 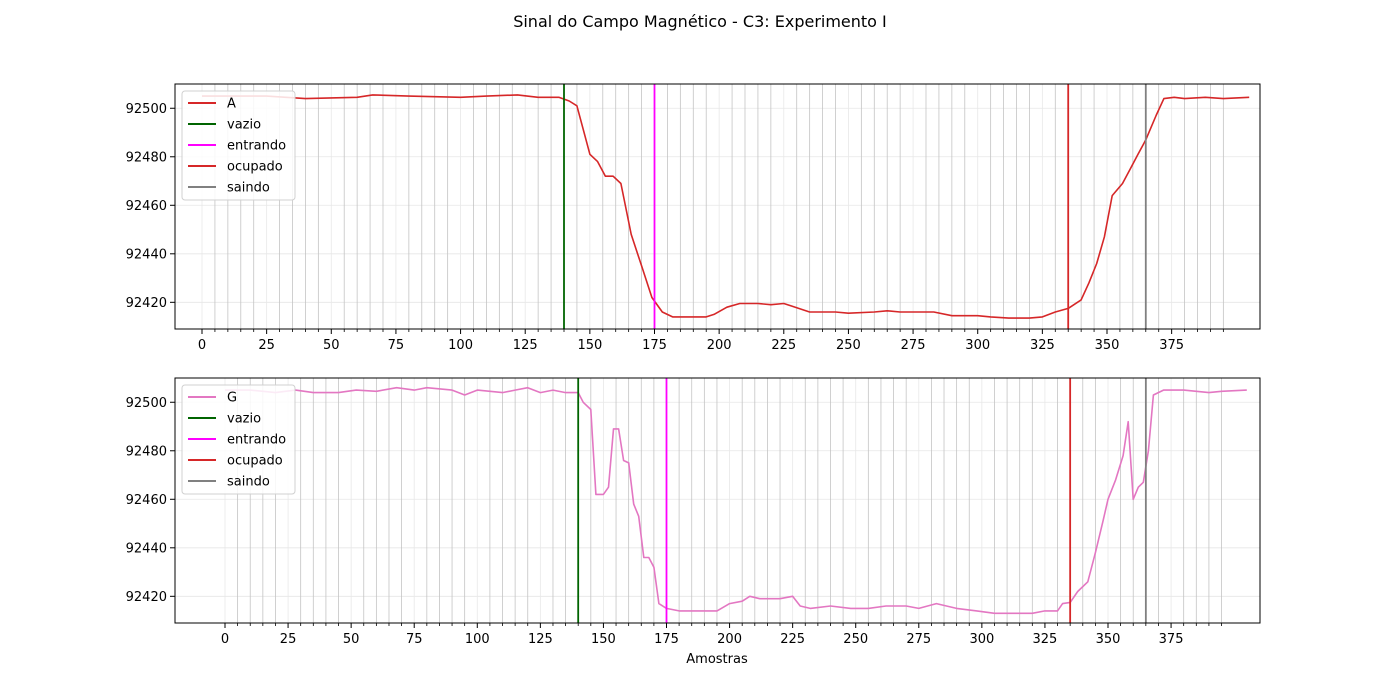 I want to click on legend-label-G: G, so click(x=232, y=398).